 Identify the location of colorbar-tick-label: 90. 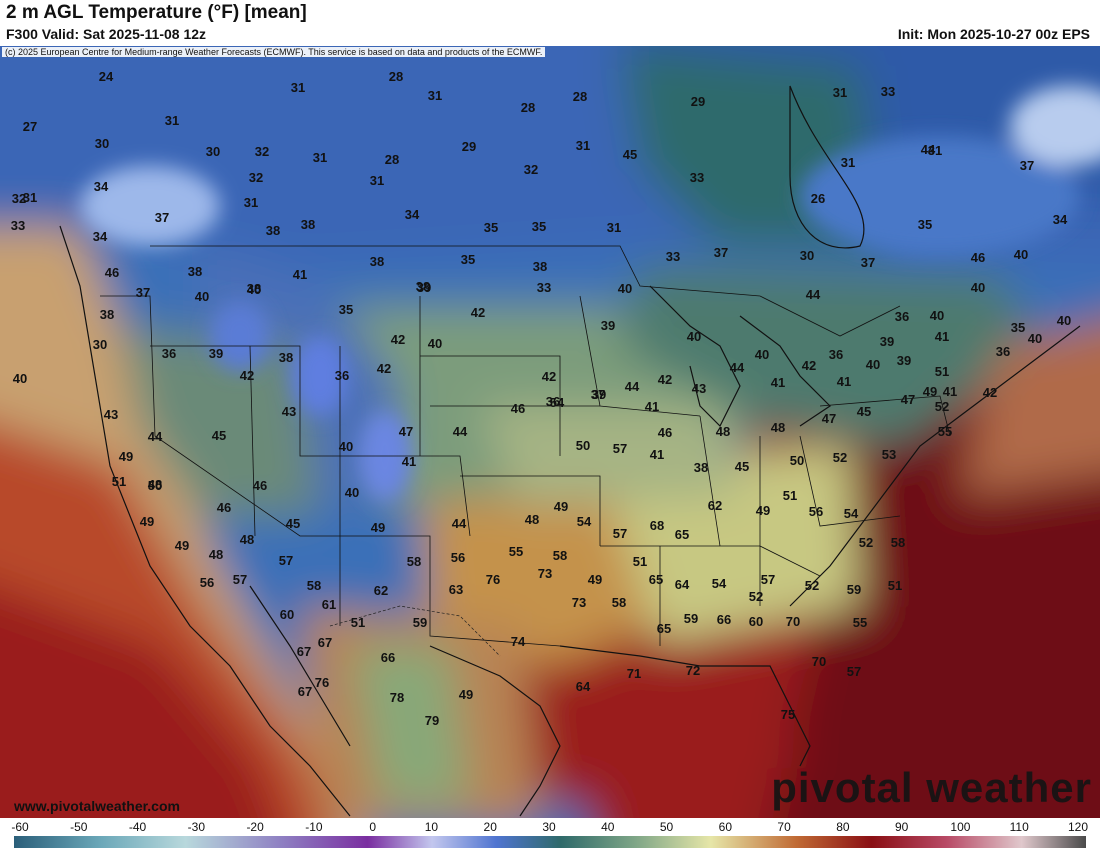
(901, 827).